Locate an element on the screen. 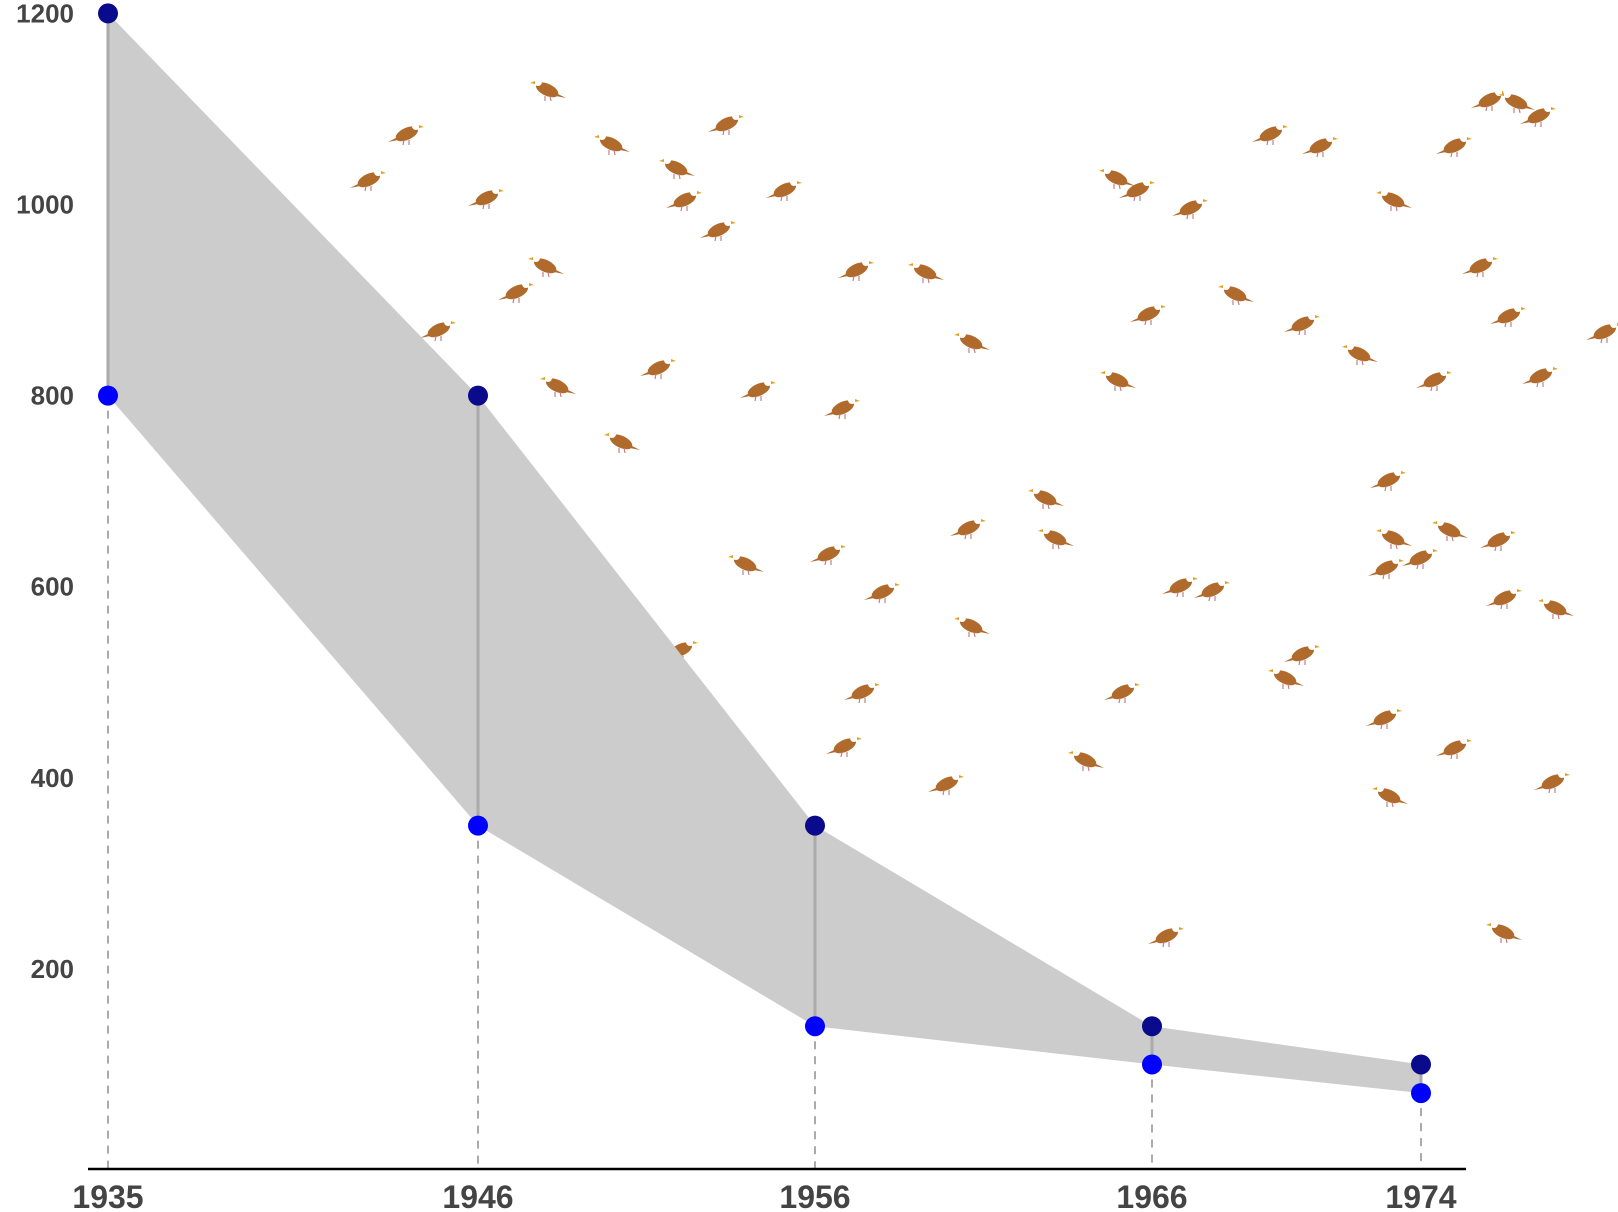  y-tick-label: 800 is located at coordinates (52, 396).